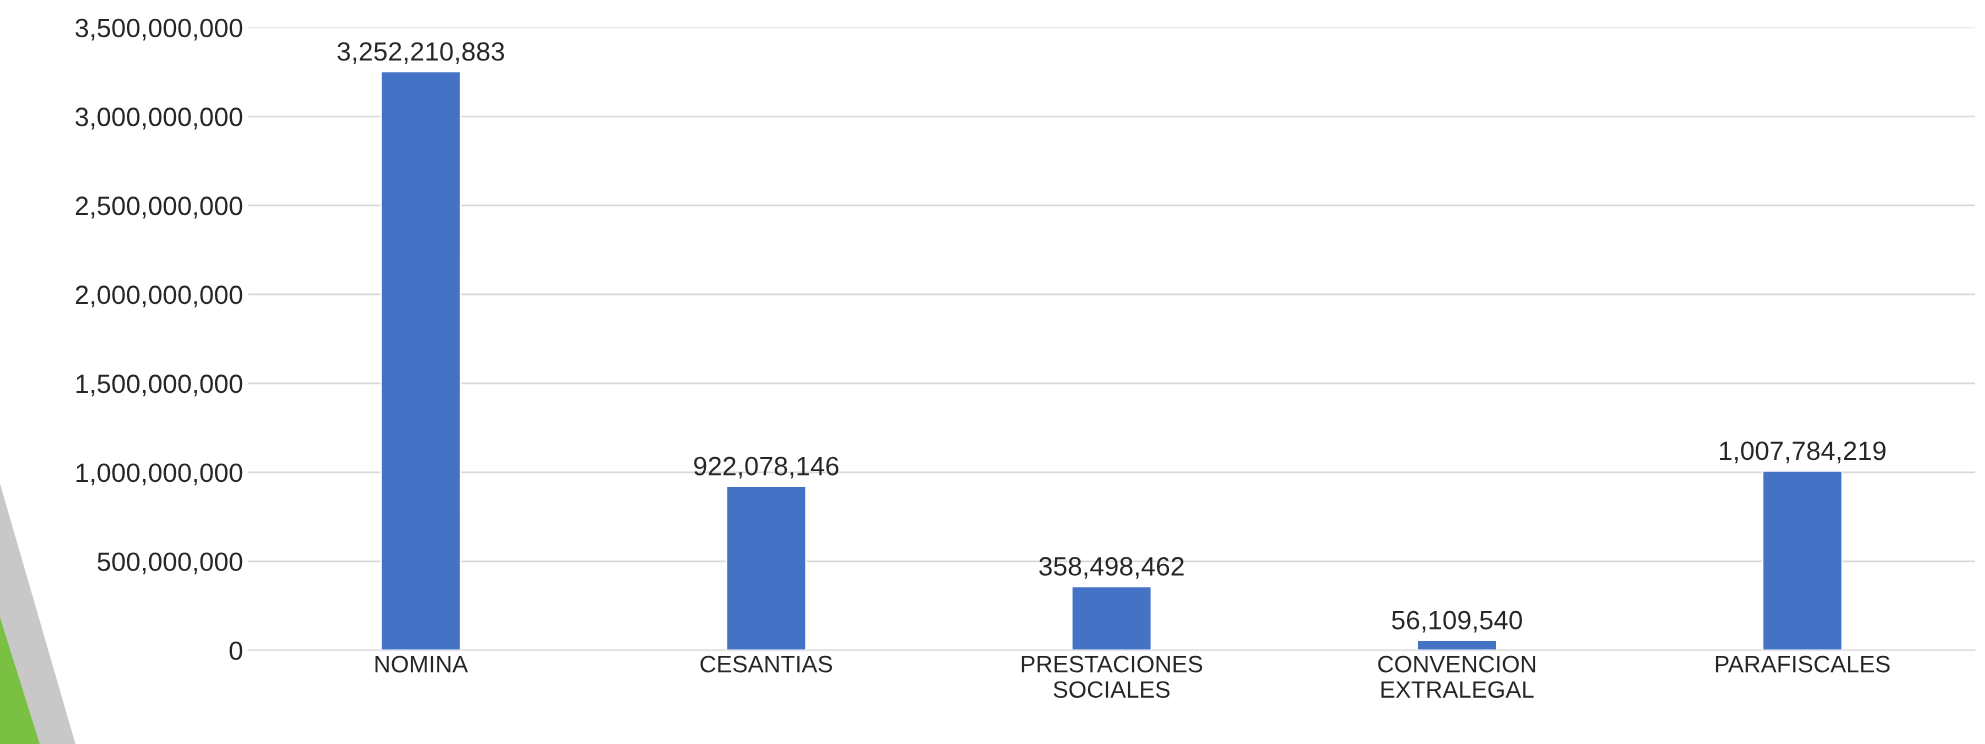 This screenshot has height=744, width=1985. I want to click on x-tick-label: CONVENCION EXTRALEGAL, so click(1457, 676).